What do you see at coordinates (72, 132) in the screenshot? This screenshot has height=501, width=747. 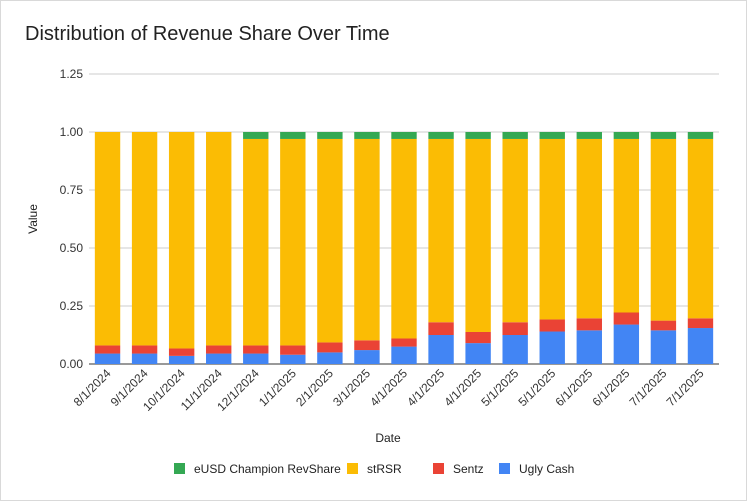 I see `y-tick-label: 1.00` at bounding box center [72, 132].